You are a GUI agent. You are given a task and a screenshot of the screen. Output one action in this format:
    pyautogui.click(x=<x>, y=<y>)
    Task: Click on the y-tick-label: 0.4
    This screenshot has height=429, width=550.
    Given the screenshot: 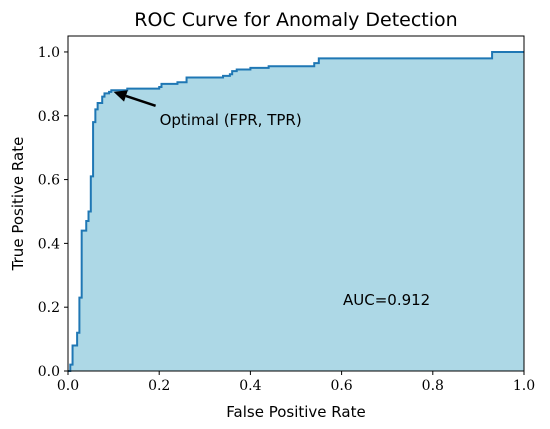 What is the action you would take?
    pyautogui.click(x=49, y=244)
    